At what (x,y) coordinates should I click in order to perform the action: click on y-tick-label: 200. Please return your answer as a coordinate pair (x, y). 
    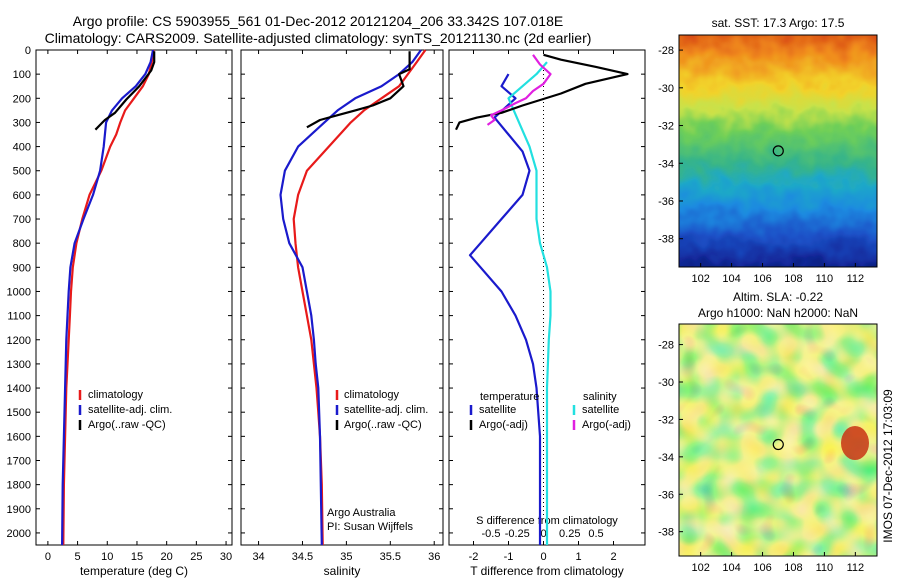
    Looking at the image, I should click on (22, 99).